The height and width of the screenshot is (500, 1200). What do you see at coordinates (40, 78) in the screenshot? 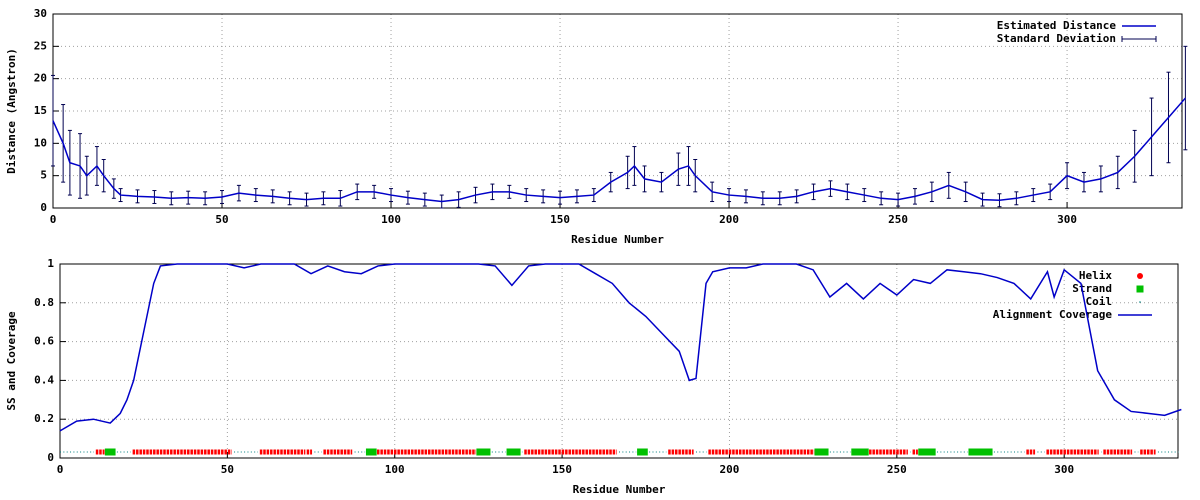
I see `y-tick-label: 20` at bounding box center [40, 78].